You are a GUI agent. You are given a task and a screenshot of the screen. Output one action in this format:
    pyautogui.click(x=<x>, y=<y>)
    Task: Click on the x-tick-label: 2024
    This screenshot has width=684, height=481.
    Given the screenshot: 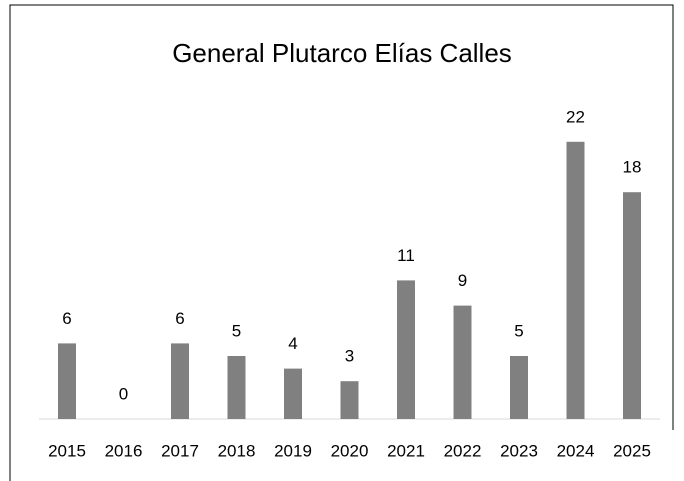 What is the action you would take?
    pyautogui.click(x=576, y=450)
    